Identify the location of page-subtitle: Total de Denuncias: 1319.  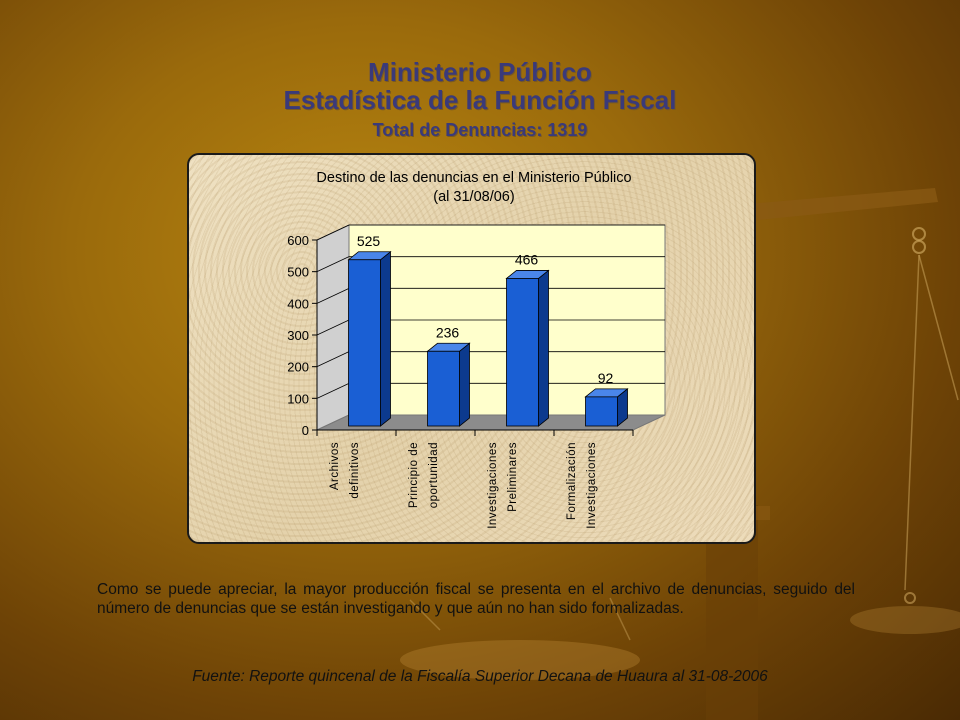
(480, 130).